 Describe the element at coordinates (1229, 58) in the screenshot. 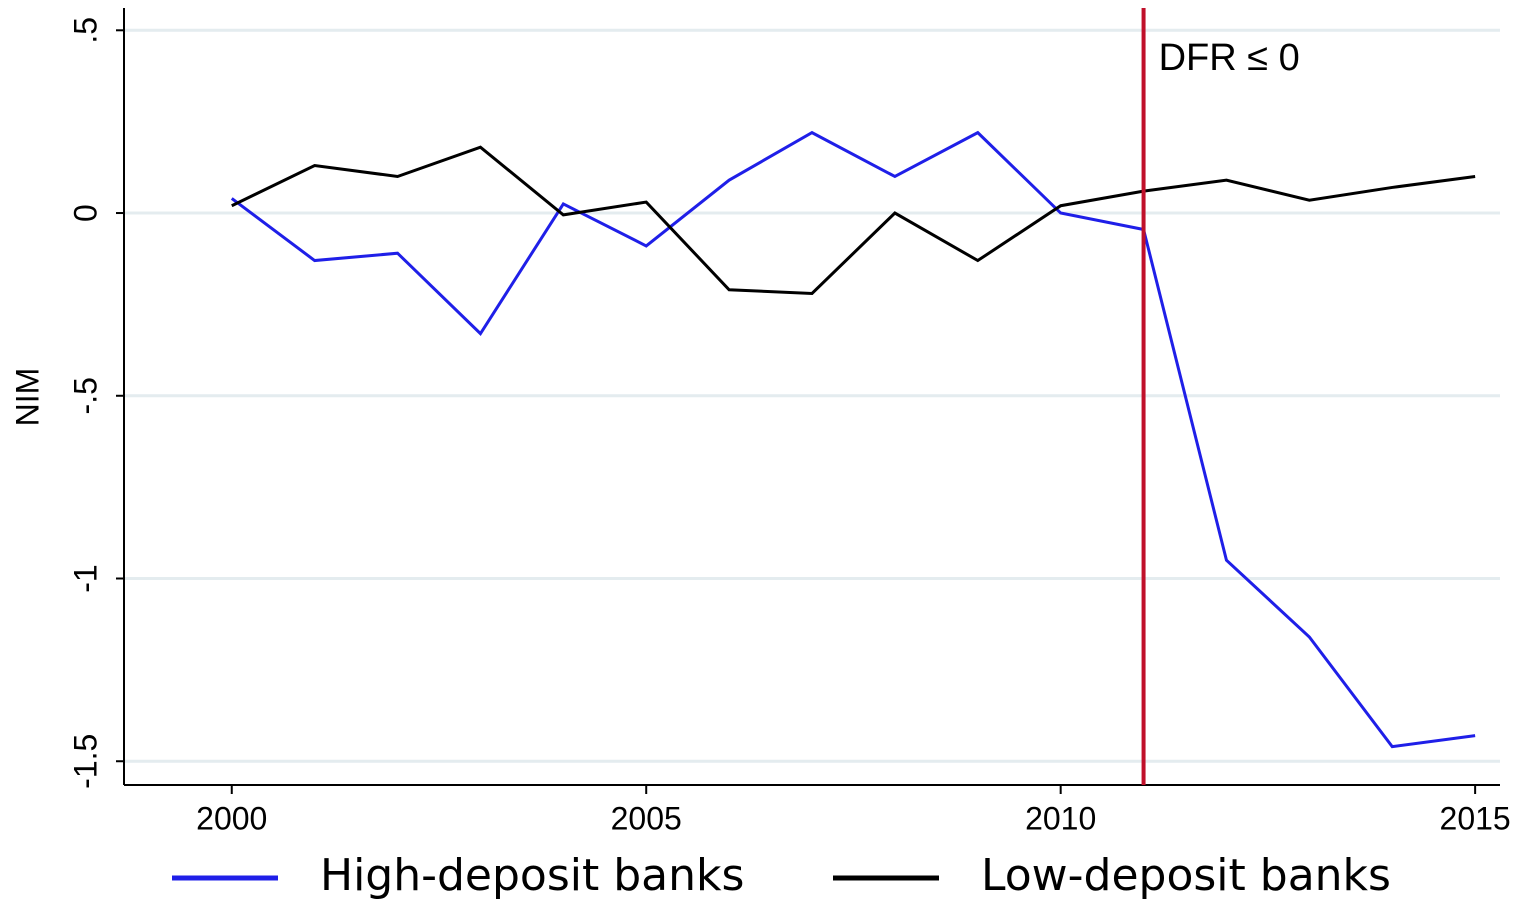

I see `annotation: DFR ≤ 0` at that location.